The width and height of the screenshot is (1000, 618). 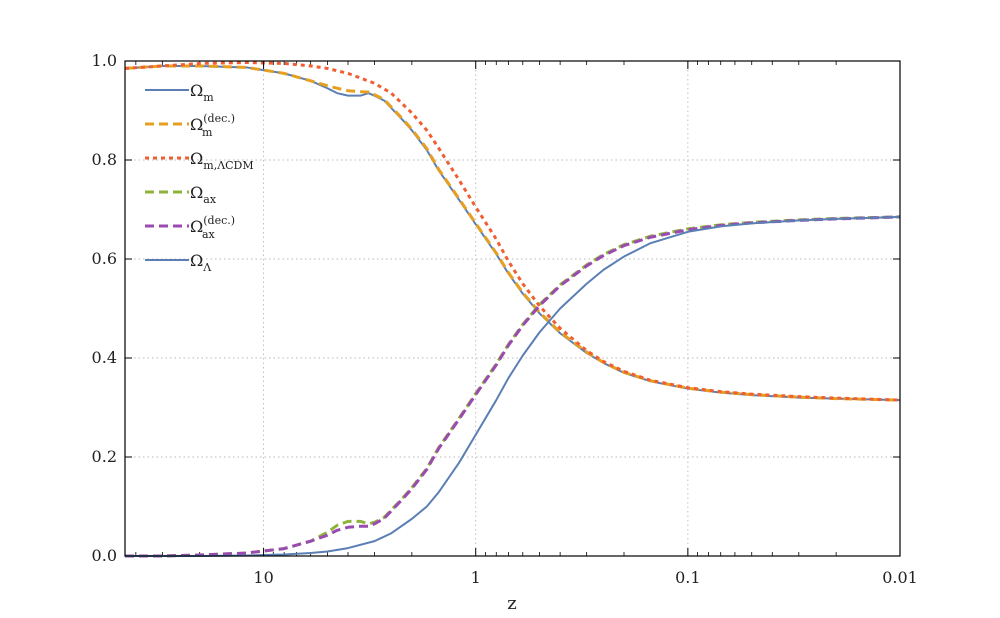 I want to click on y-tick-label: 0.2, so click(x=104, y=456).